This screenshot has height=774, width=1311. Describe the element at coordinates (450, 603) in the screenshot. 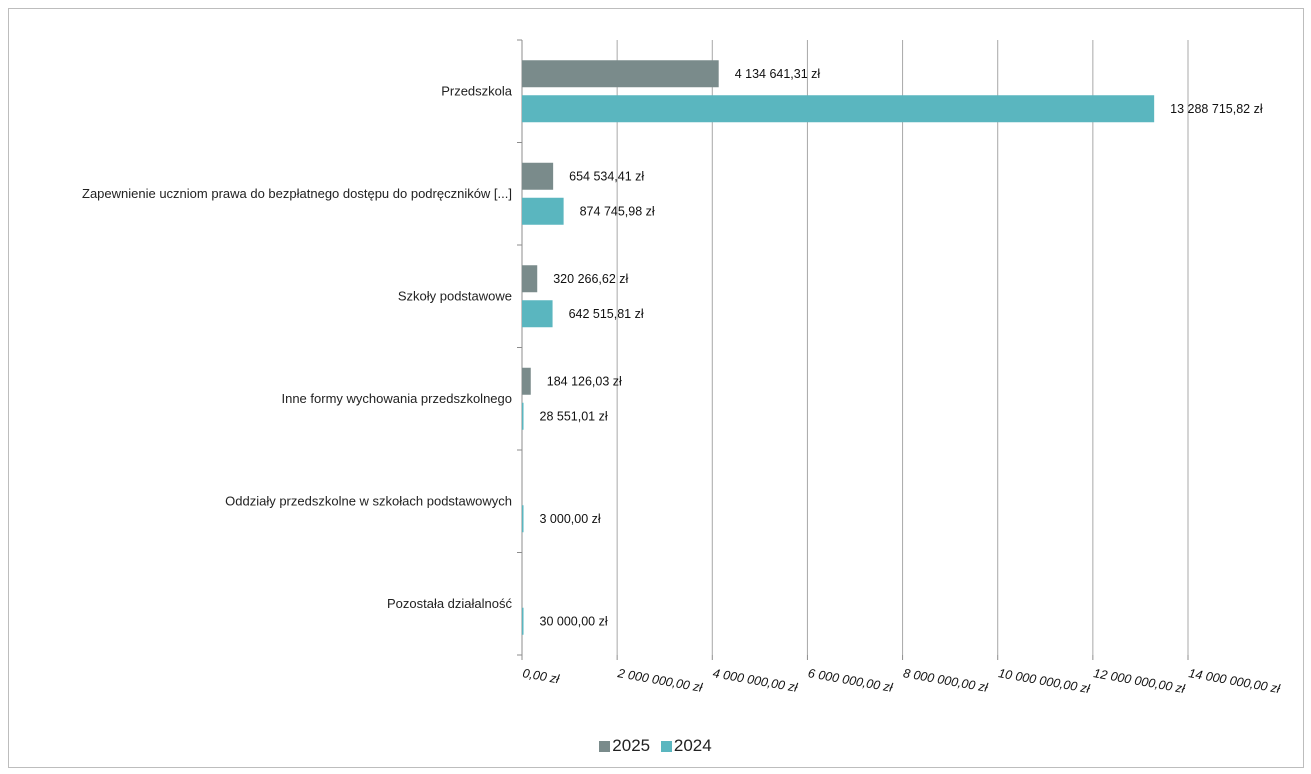

I see `category-label: Pozostała działalność` at that location.